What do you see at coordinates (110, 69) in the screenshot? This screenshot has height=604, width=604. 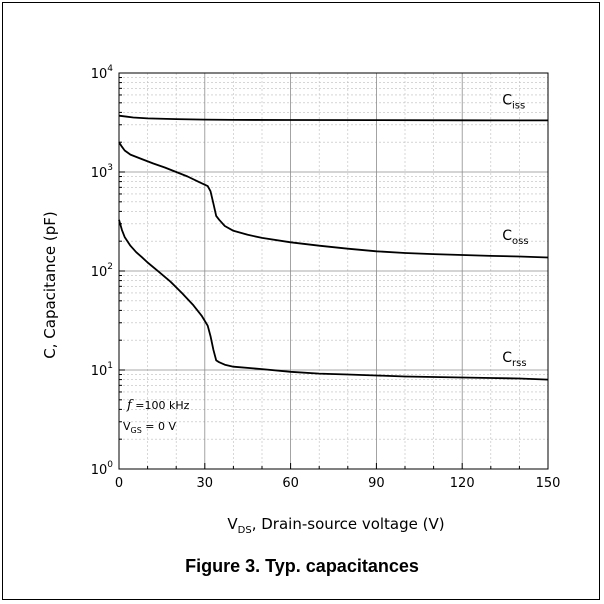 I see `y-tick-label-exponent: 4` at bounding box center [110, 69].